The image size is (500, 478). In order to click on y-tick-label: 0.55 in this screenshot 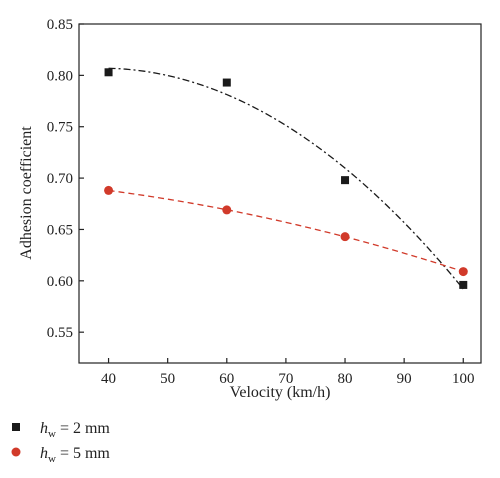, I will do `click(60, 333)`.